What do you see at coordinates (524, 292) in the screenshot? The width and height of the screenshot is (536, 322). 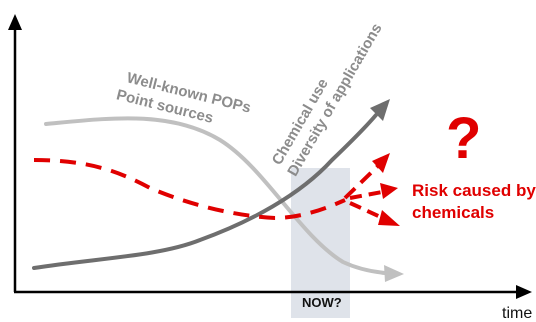 I see `x-axis-arrowhead` at bounding box center [524, 292].